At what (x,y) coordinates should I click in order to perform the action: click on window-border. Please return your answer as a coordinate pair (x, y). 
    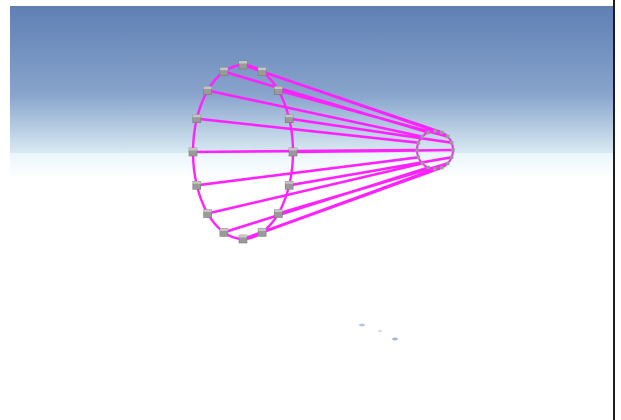
    Looking at the image, I should click on (614, 210).